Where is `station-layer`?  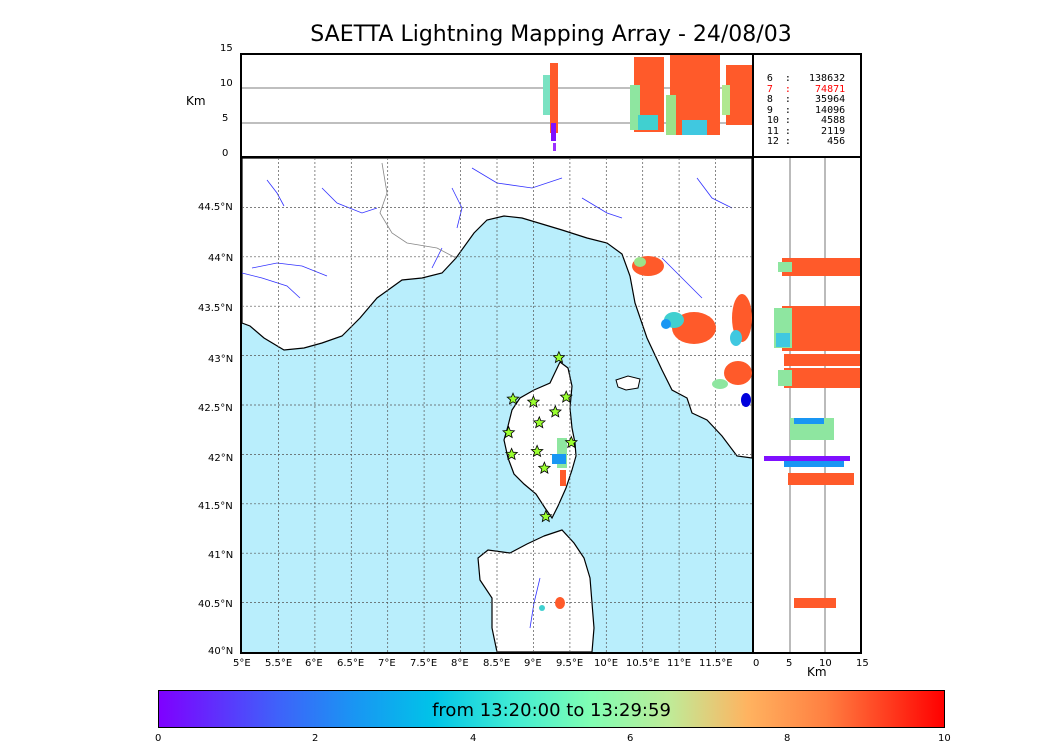
station-layer is located at coordinates (540, 436).